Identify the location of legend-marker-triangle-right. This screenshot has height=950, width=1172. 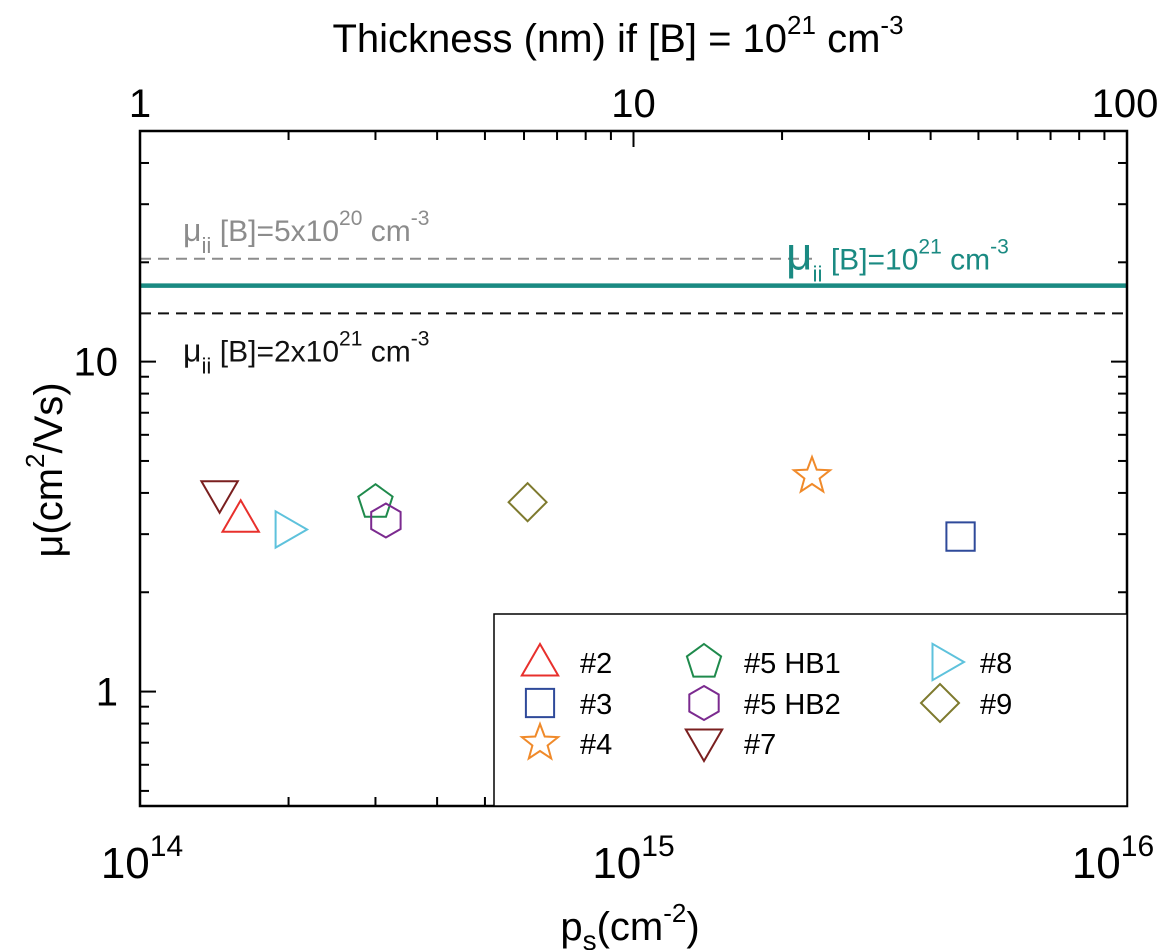
(948, 662).